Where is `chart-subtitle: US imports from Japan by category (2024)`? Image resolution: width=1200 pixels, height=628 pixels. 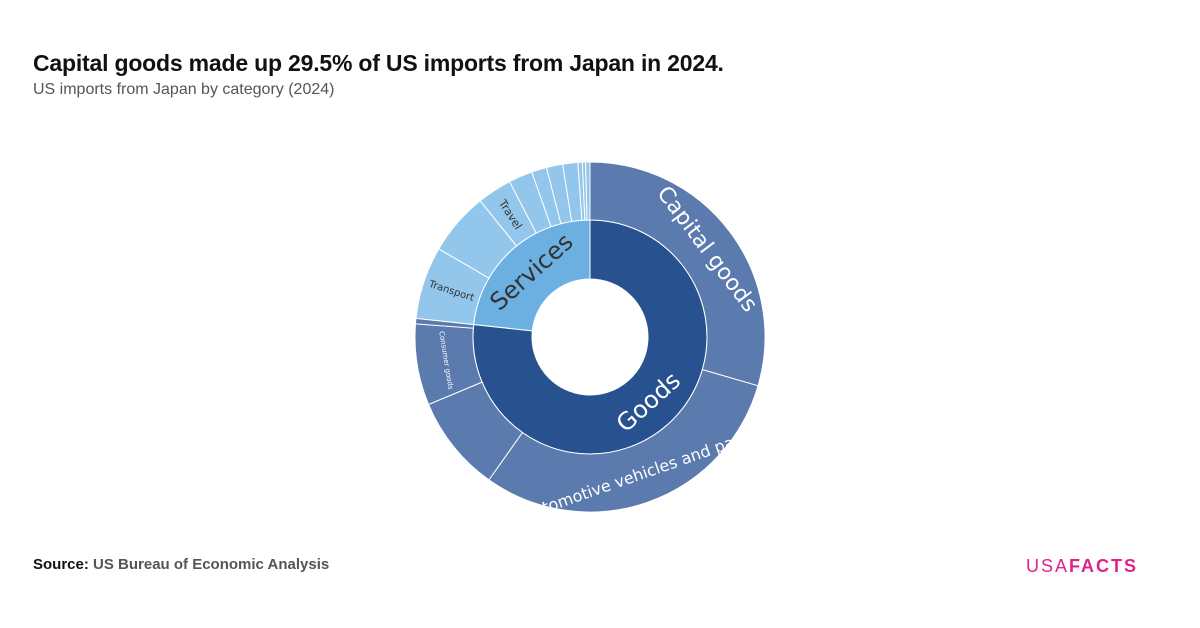 chart-subtitle: US imports from Japan by category (2024) is located at coordinates (184, 89).